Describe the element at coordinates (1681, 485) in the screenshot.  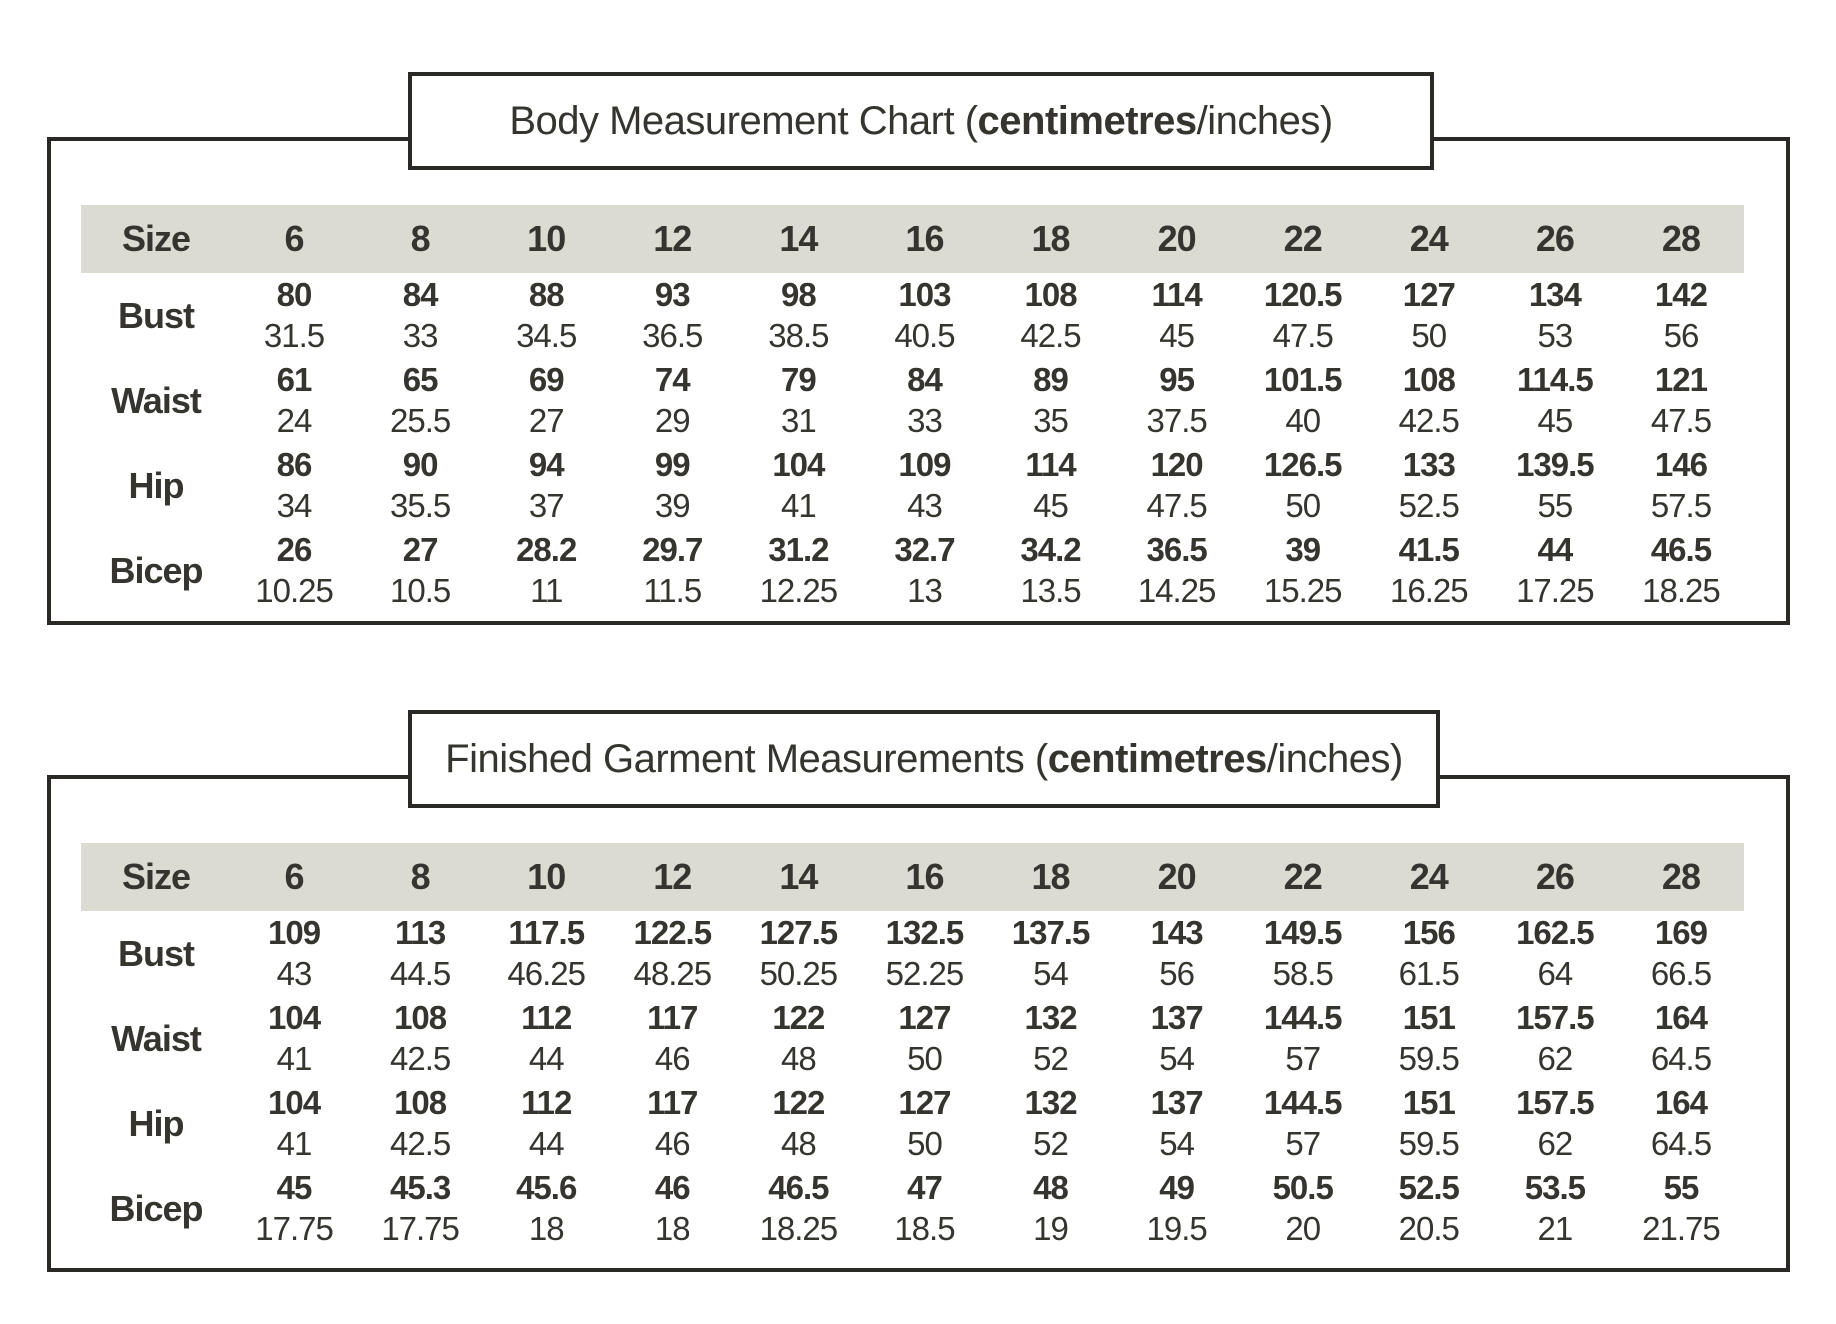
I see `measurement-cell: 146 57.5` at that location.